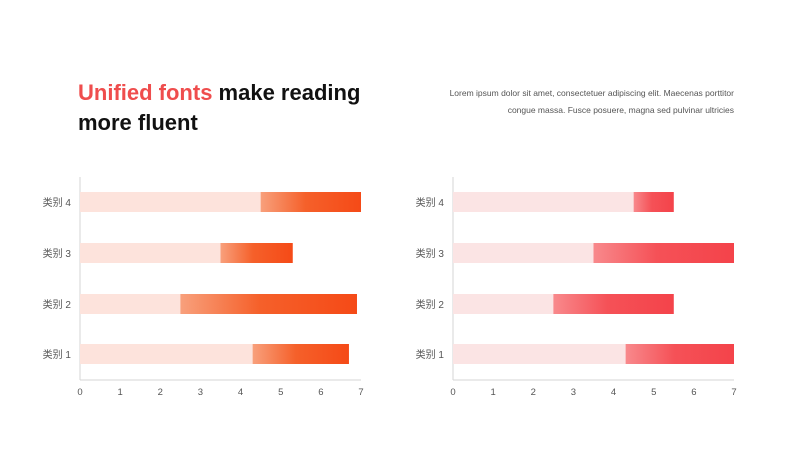 This screenshot has height=450, width=800. Describe the element at coordinates (219, 107) in the screenshot. I see `title-rest: make reading more fluent` at that location.